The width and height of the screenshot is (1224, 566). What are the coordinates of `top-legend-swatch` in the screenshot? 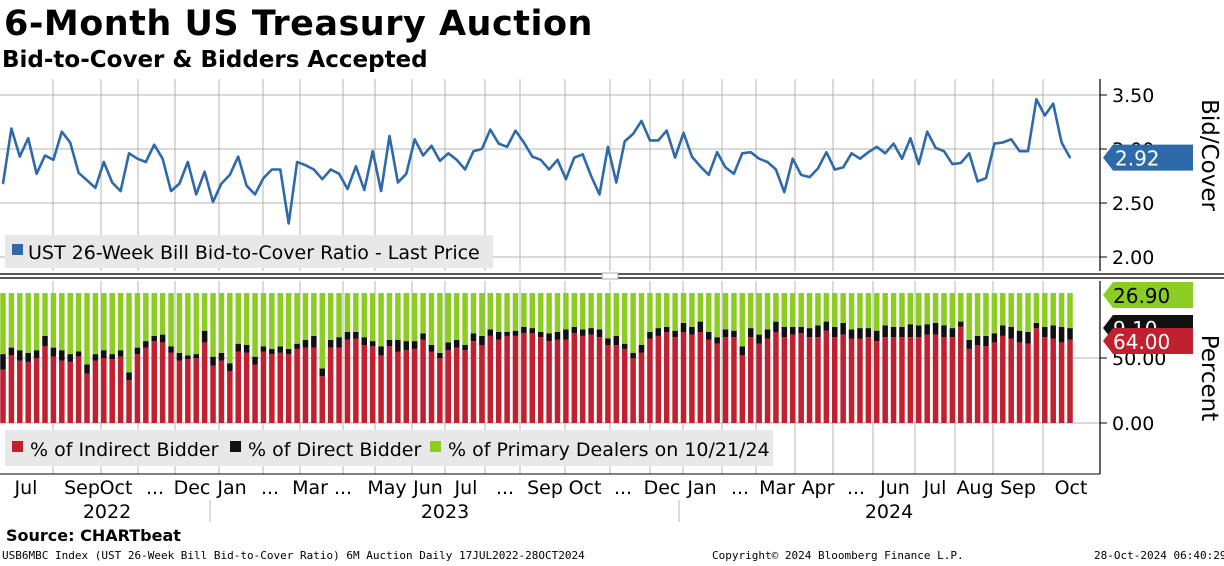 It's located at (17, 249).